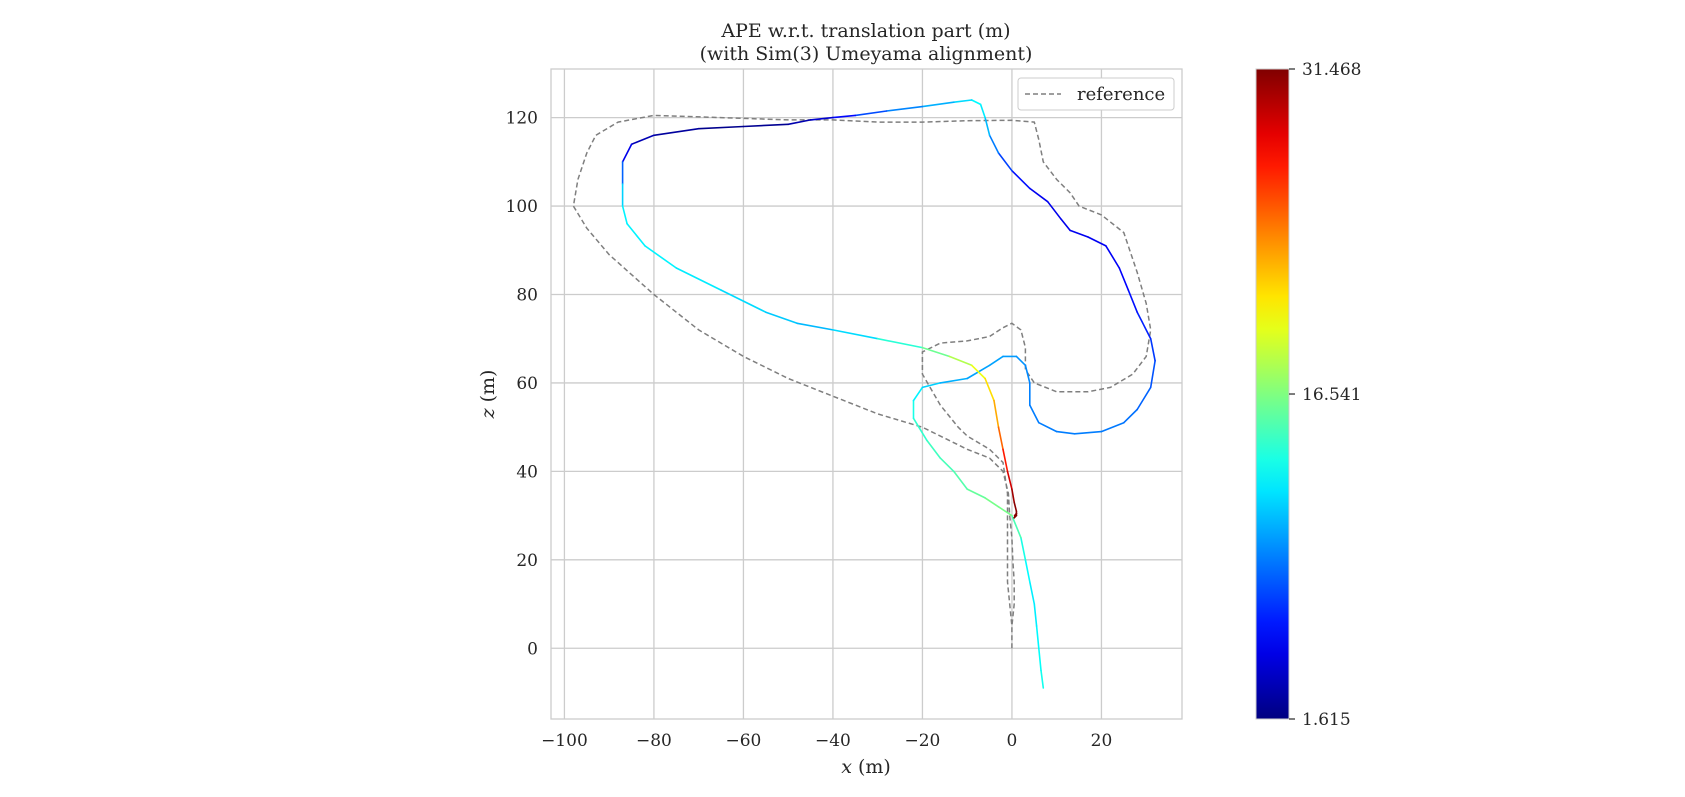 The width and height of the screenshot is (1685, 797). What do you see at coordinates (865, 31) in the screenshot?
I see `chart-title: APE w.r.t. translation part (m)` at bounding box center [865, 31].